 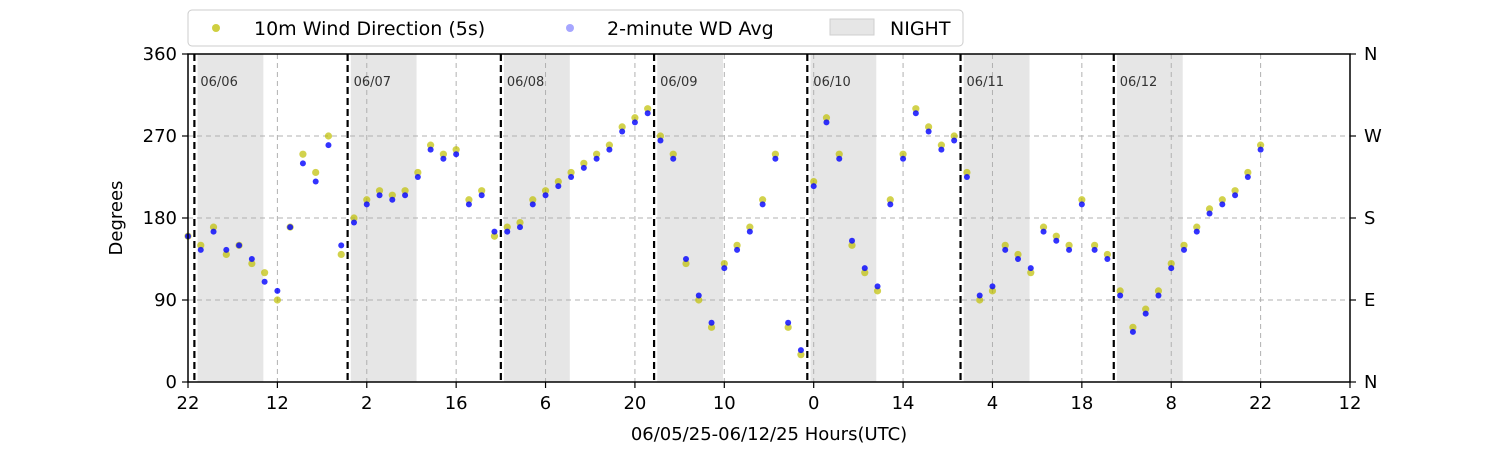 I want to click on x-tick-label: 2, so click(x=366, y=403).